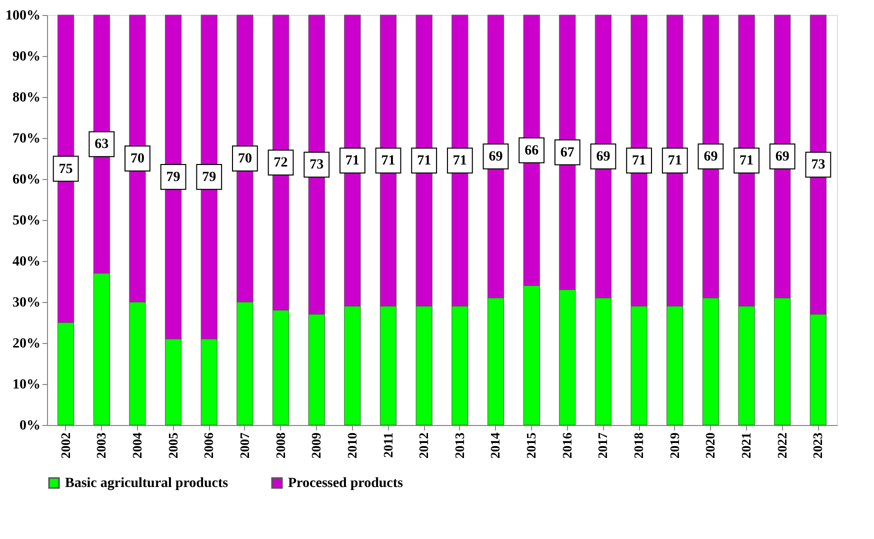 The width and height of the screenshot is (874, 539). What do you see at coordinates (172, 445) in the screenshot?
I see `x-tick-label: 2005` at bounding box center [172, 445].